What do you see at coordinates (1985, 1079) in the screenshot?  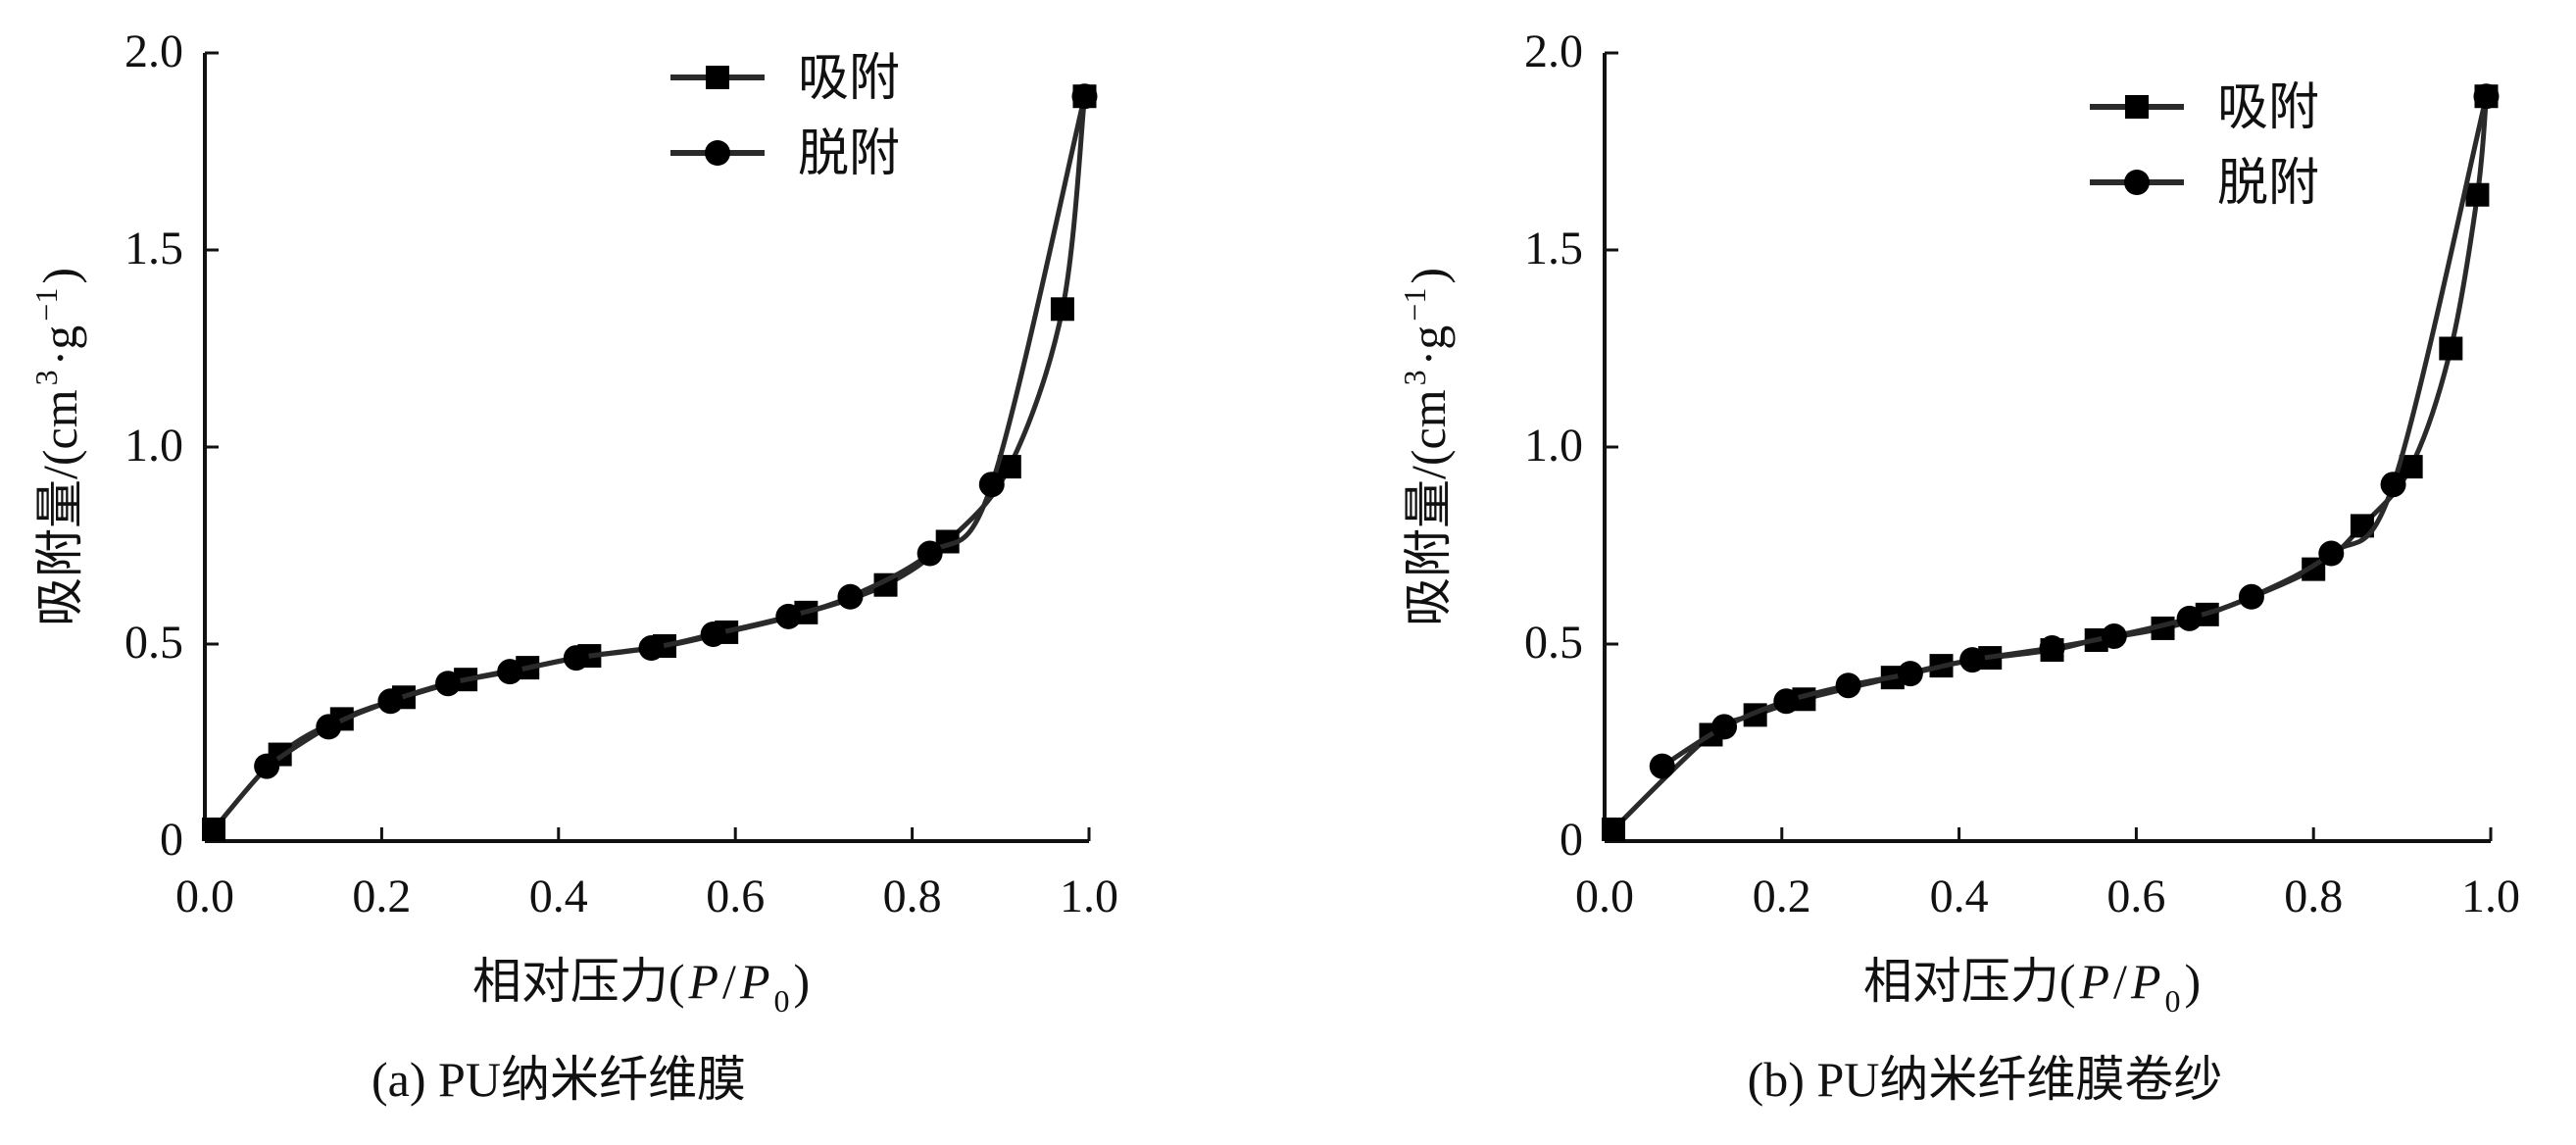 I see `figure-caption: (b) PU纳米纤维膜卷纱` at bounding box center [1985, 1079].